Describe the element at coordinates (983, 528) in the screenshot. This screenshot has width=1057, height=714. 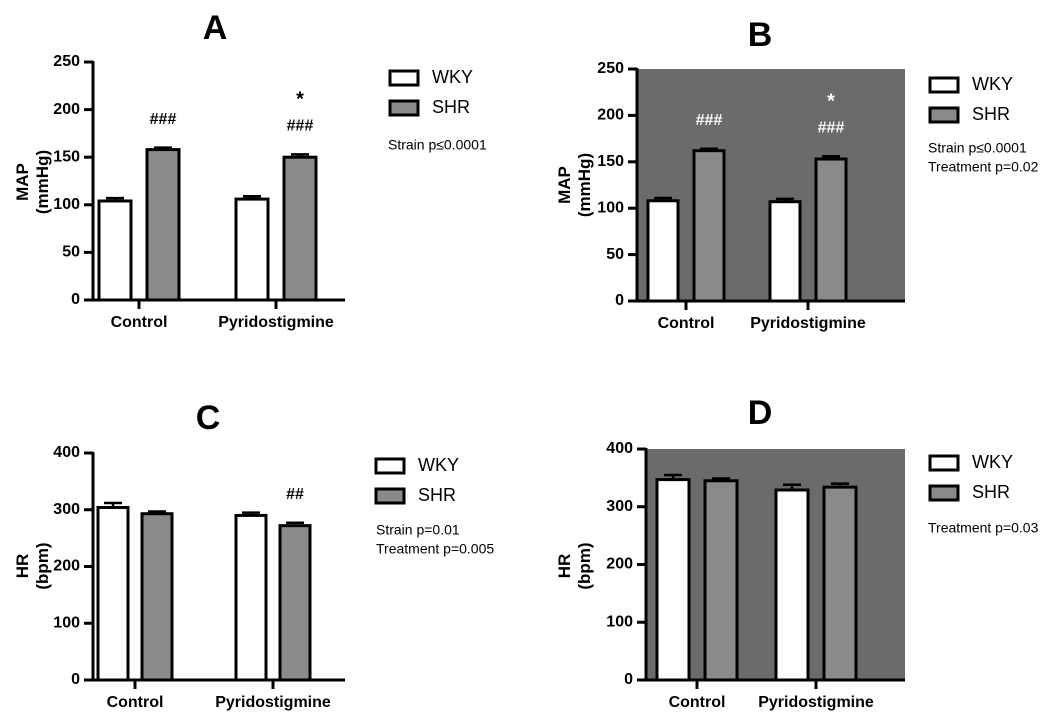
I see `stats-text: Treatment p=0.03` at that location.